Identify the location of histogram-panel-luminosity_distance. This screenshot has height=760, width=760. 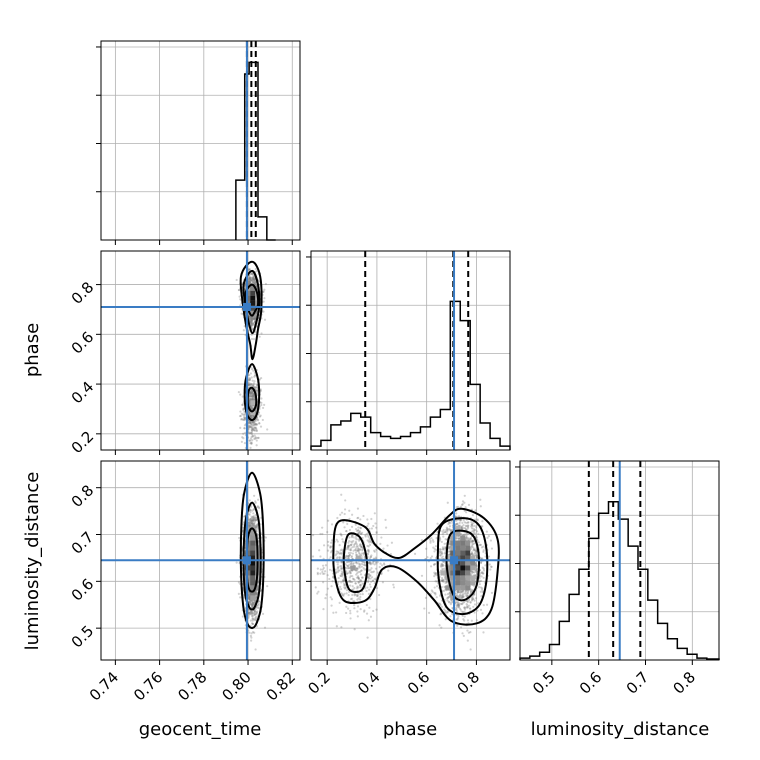
(617, 562).